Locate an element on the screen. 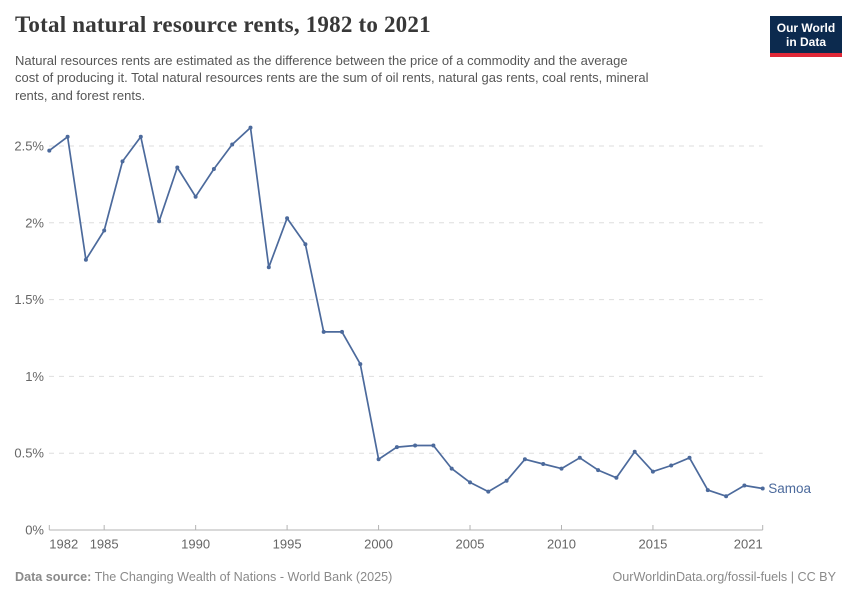 Image resolution: width=850 pixels, height=600 pixels. subtitle-line: rents, and forest rents. is located at coordinates (80, 95).